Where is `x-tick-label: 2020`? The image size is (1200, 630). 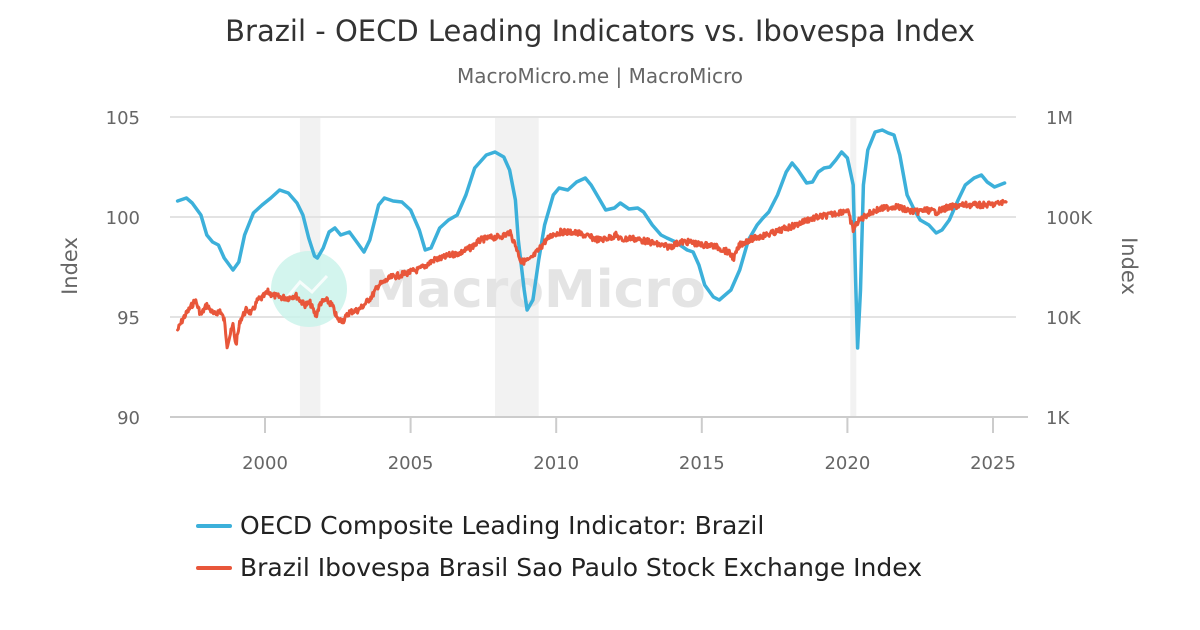 x-tick-label: 2020 is located at coordinates (847, 463).